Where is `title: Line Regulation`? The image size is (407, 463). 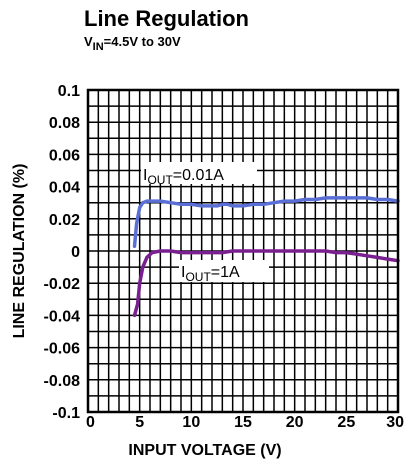
title: Line Regulation is located at coordinates (166, 18).